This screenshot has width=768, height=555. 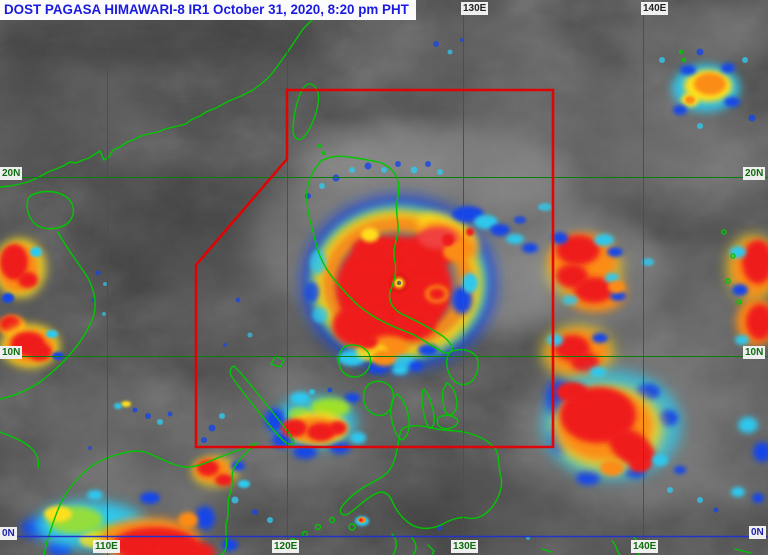 I want to click on coast-china, so click(x=167, y=94).